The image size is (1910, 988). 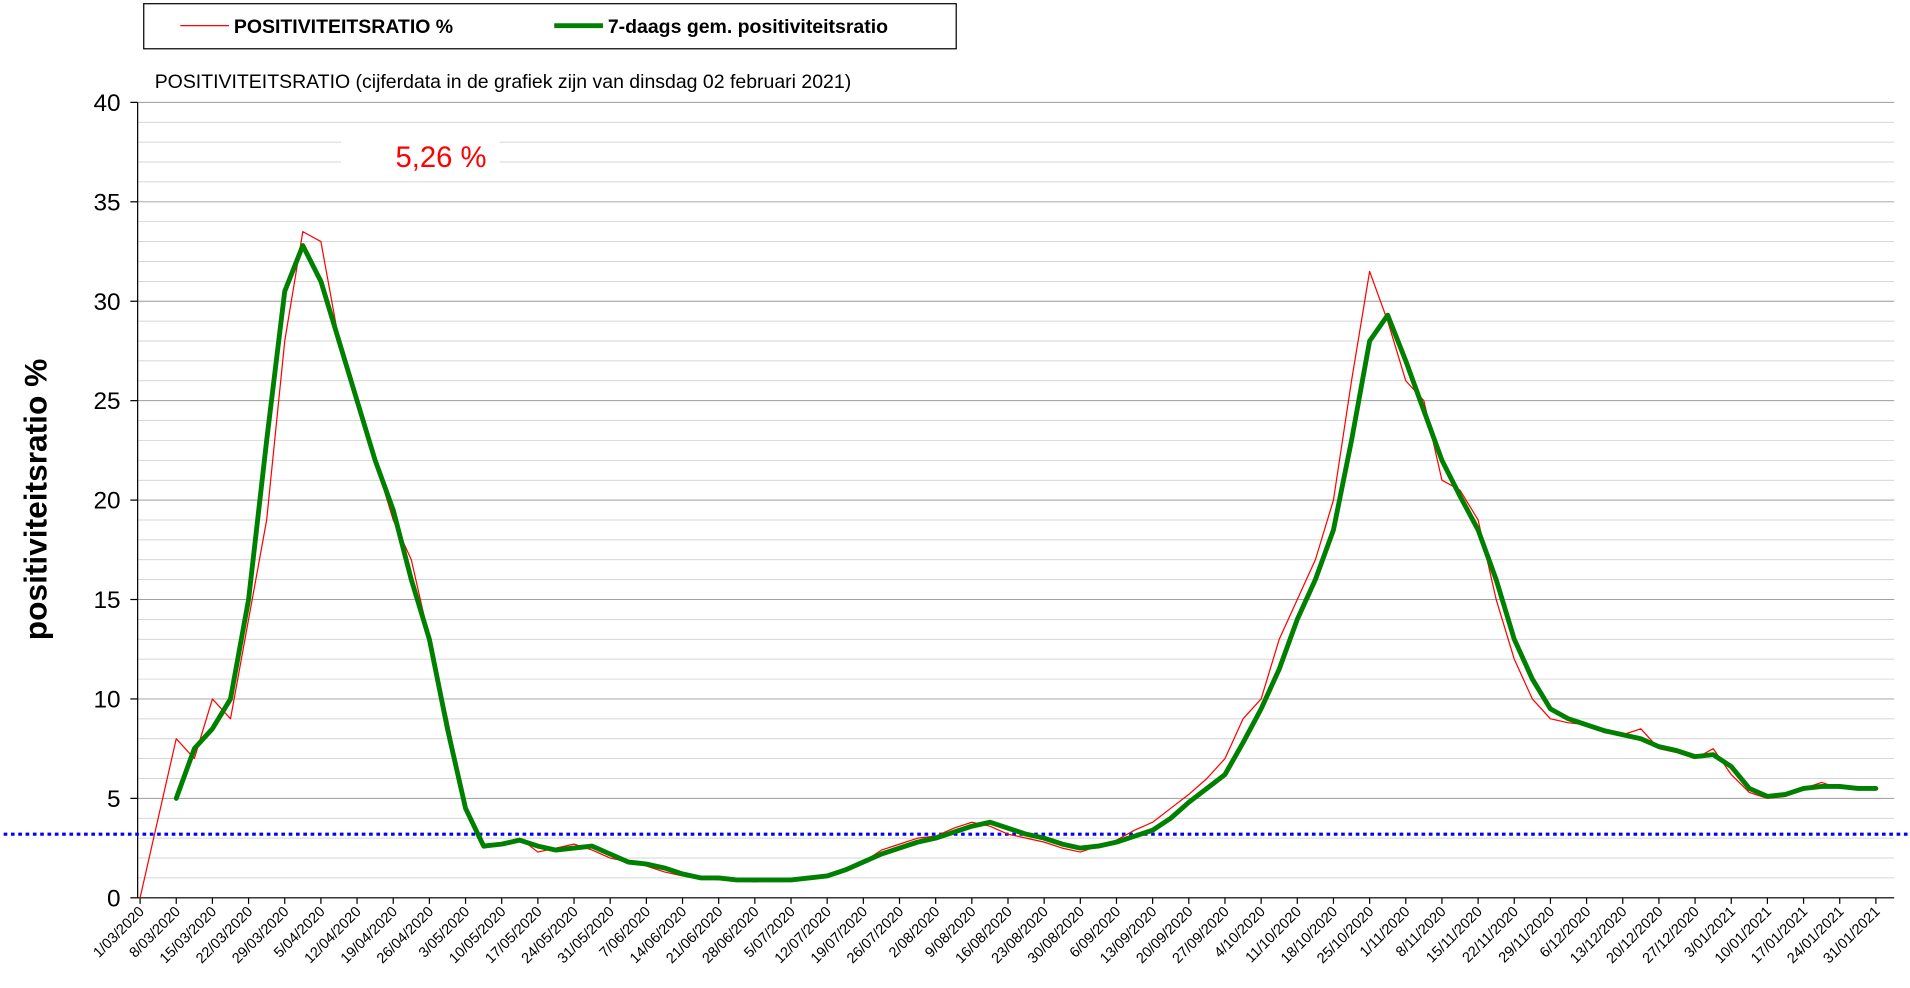 What do you see at coordinates (35, 499) in the screenshot?
I see `y-axis-label: positiviteitsratio %` at bounding box center [35, 499].